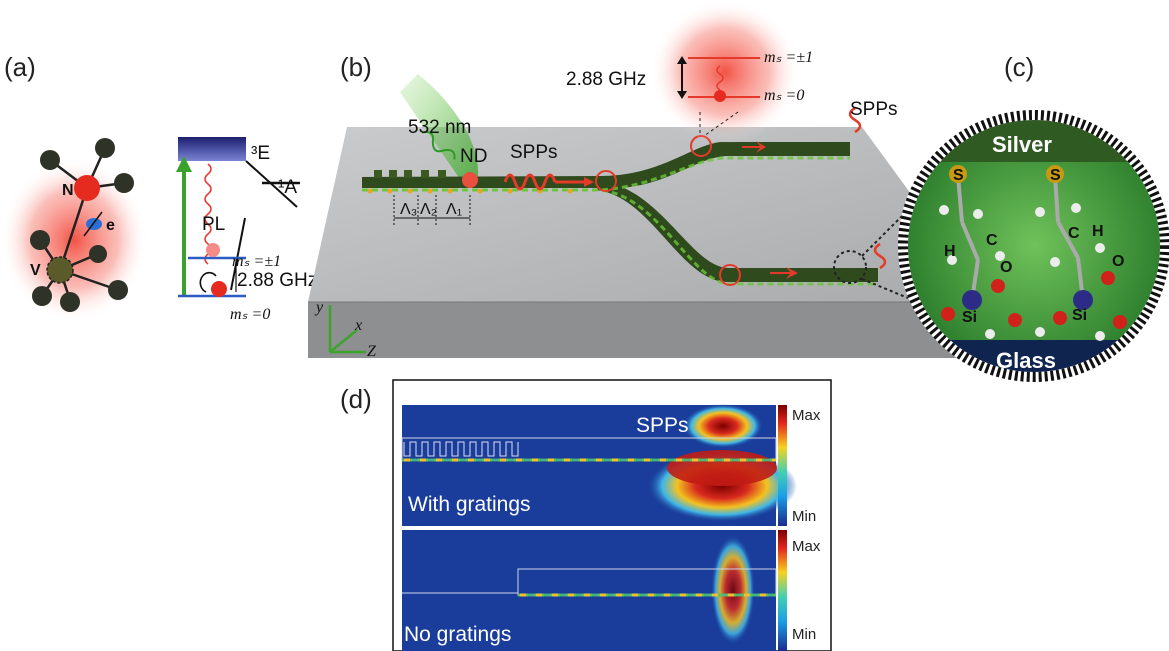  I want to click on slab-side, so click(649, 330).